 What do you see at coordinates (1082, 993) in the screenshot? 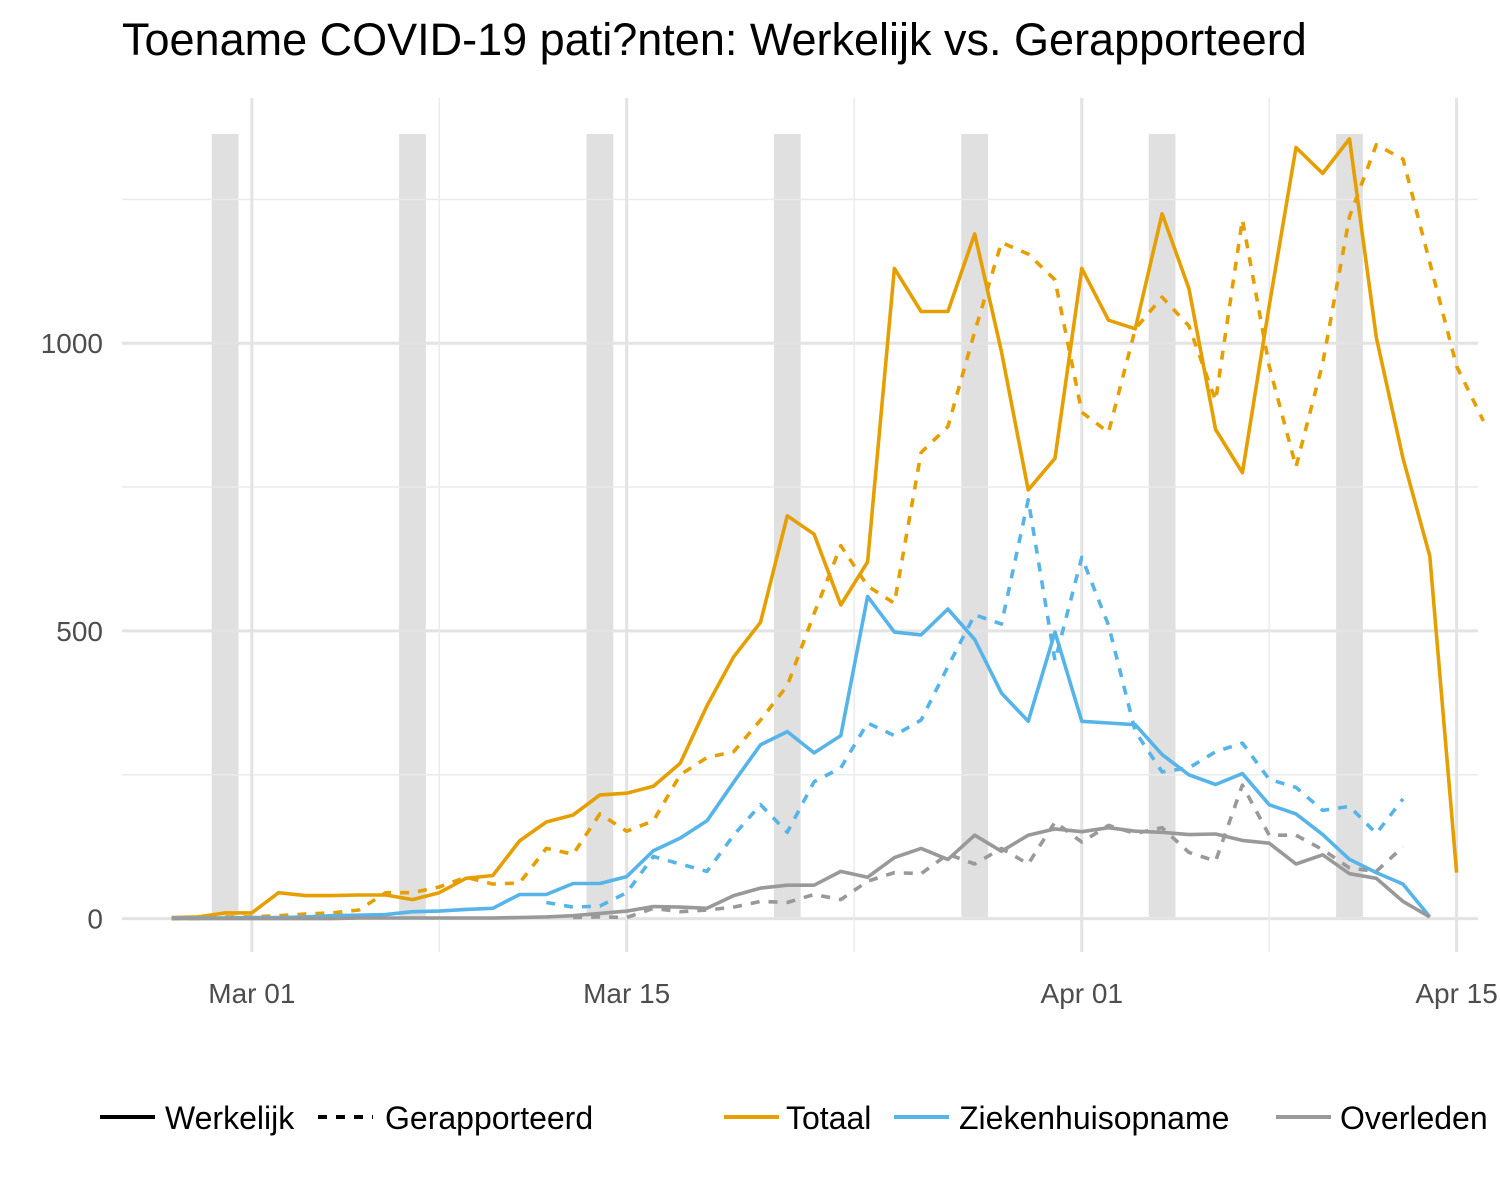
I see `x-tick-label: Apr 01` at bounding box center [1082, 993].